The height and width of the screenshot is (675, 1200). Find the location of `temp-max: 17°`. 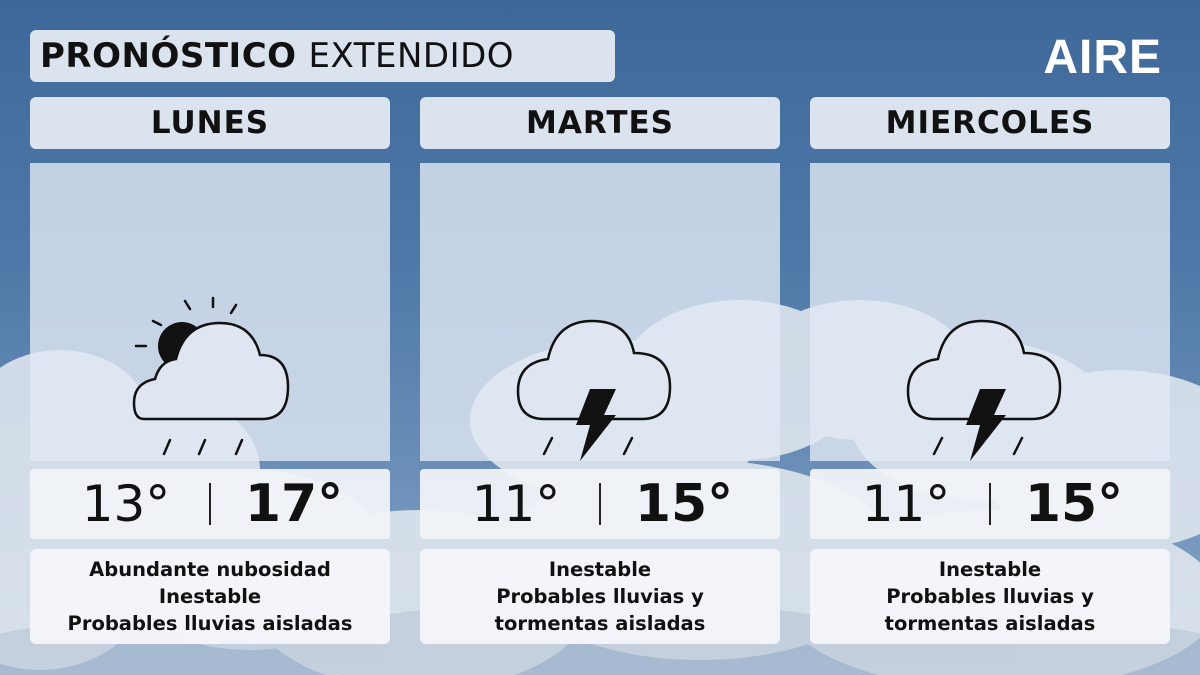

temp-max: 17° is located at coordinates (294, 504).